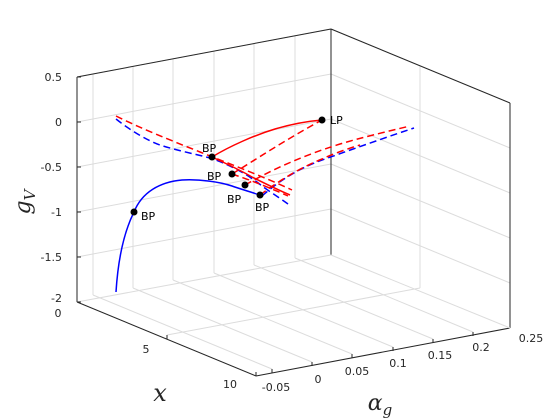 Image resolution: width=560 pixels, height=420 pixels. What do you see at coordinates (230, 384) in the screenshot?
I see `x-tick-label: 10` at bounding box center [230, 384].